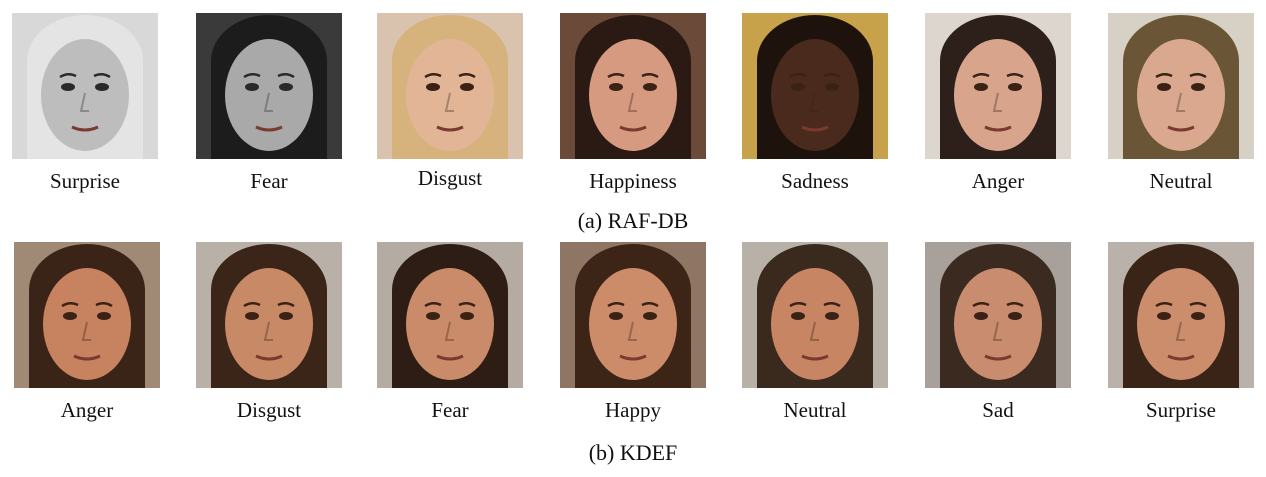 The height and width of the screenshot is (477, 1266). I want to click on panel-caption: (a) RAF-DB, so click(633, 220).